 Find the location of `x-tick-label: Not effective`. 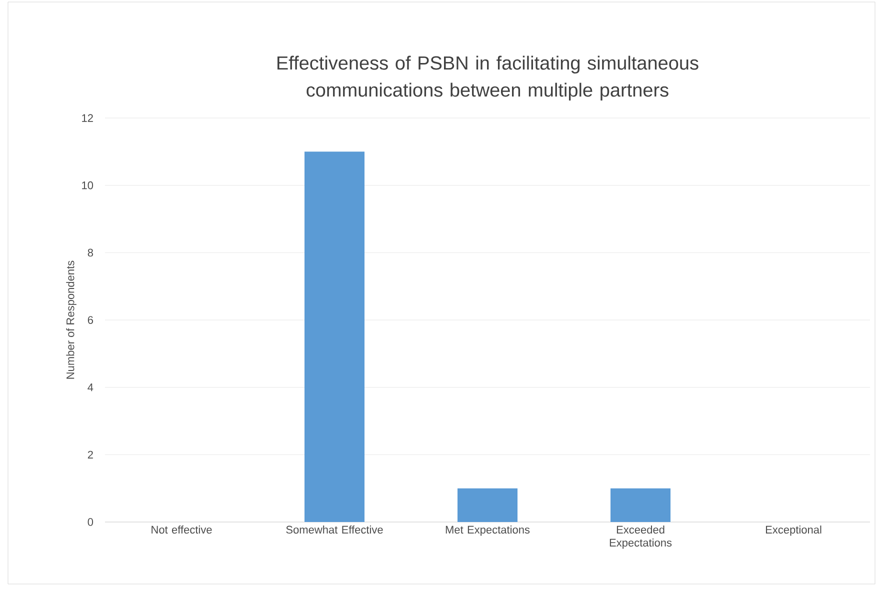

x-tick-label: Not effective is located at coordinates (182, 530).